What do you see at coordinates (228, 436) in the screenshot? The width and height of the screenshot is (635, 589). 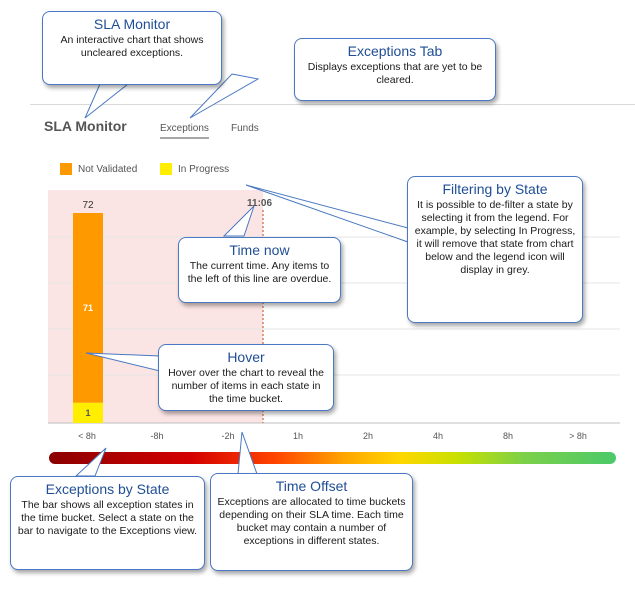 I see `x-label: -2h` at bounding box center [228, 436].